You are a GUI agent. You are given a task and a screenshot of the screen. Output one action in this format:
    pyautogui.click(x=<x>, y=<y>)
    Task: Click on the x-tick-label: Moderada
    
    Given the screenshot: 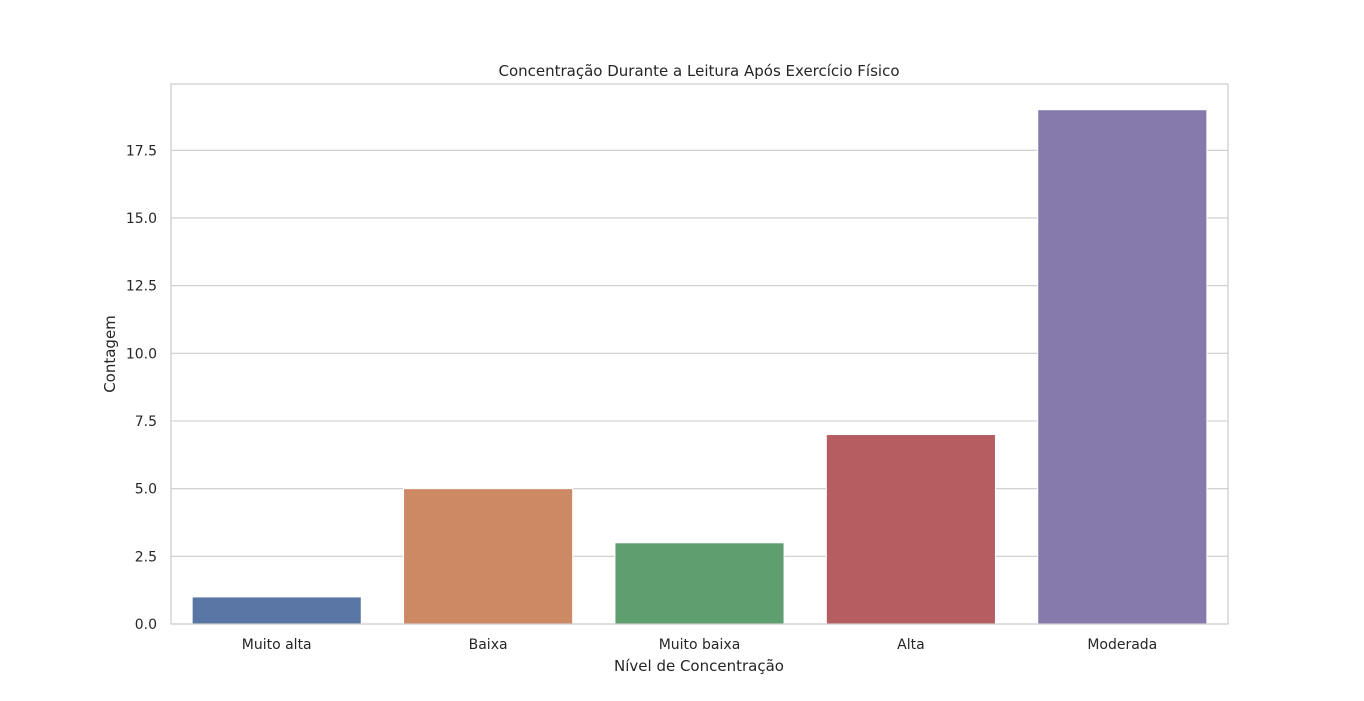 What is the action you would take?
    pyautogui.click(x=1122, y=645)
    